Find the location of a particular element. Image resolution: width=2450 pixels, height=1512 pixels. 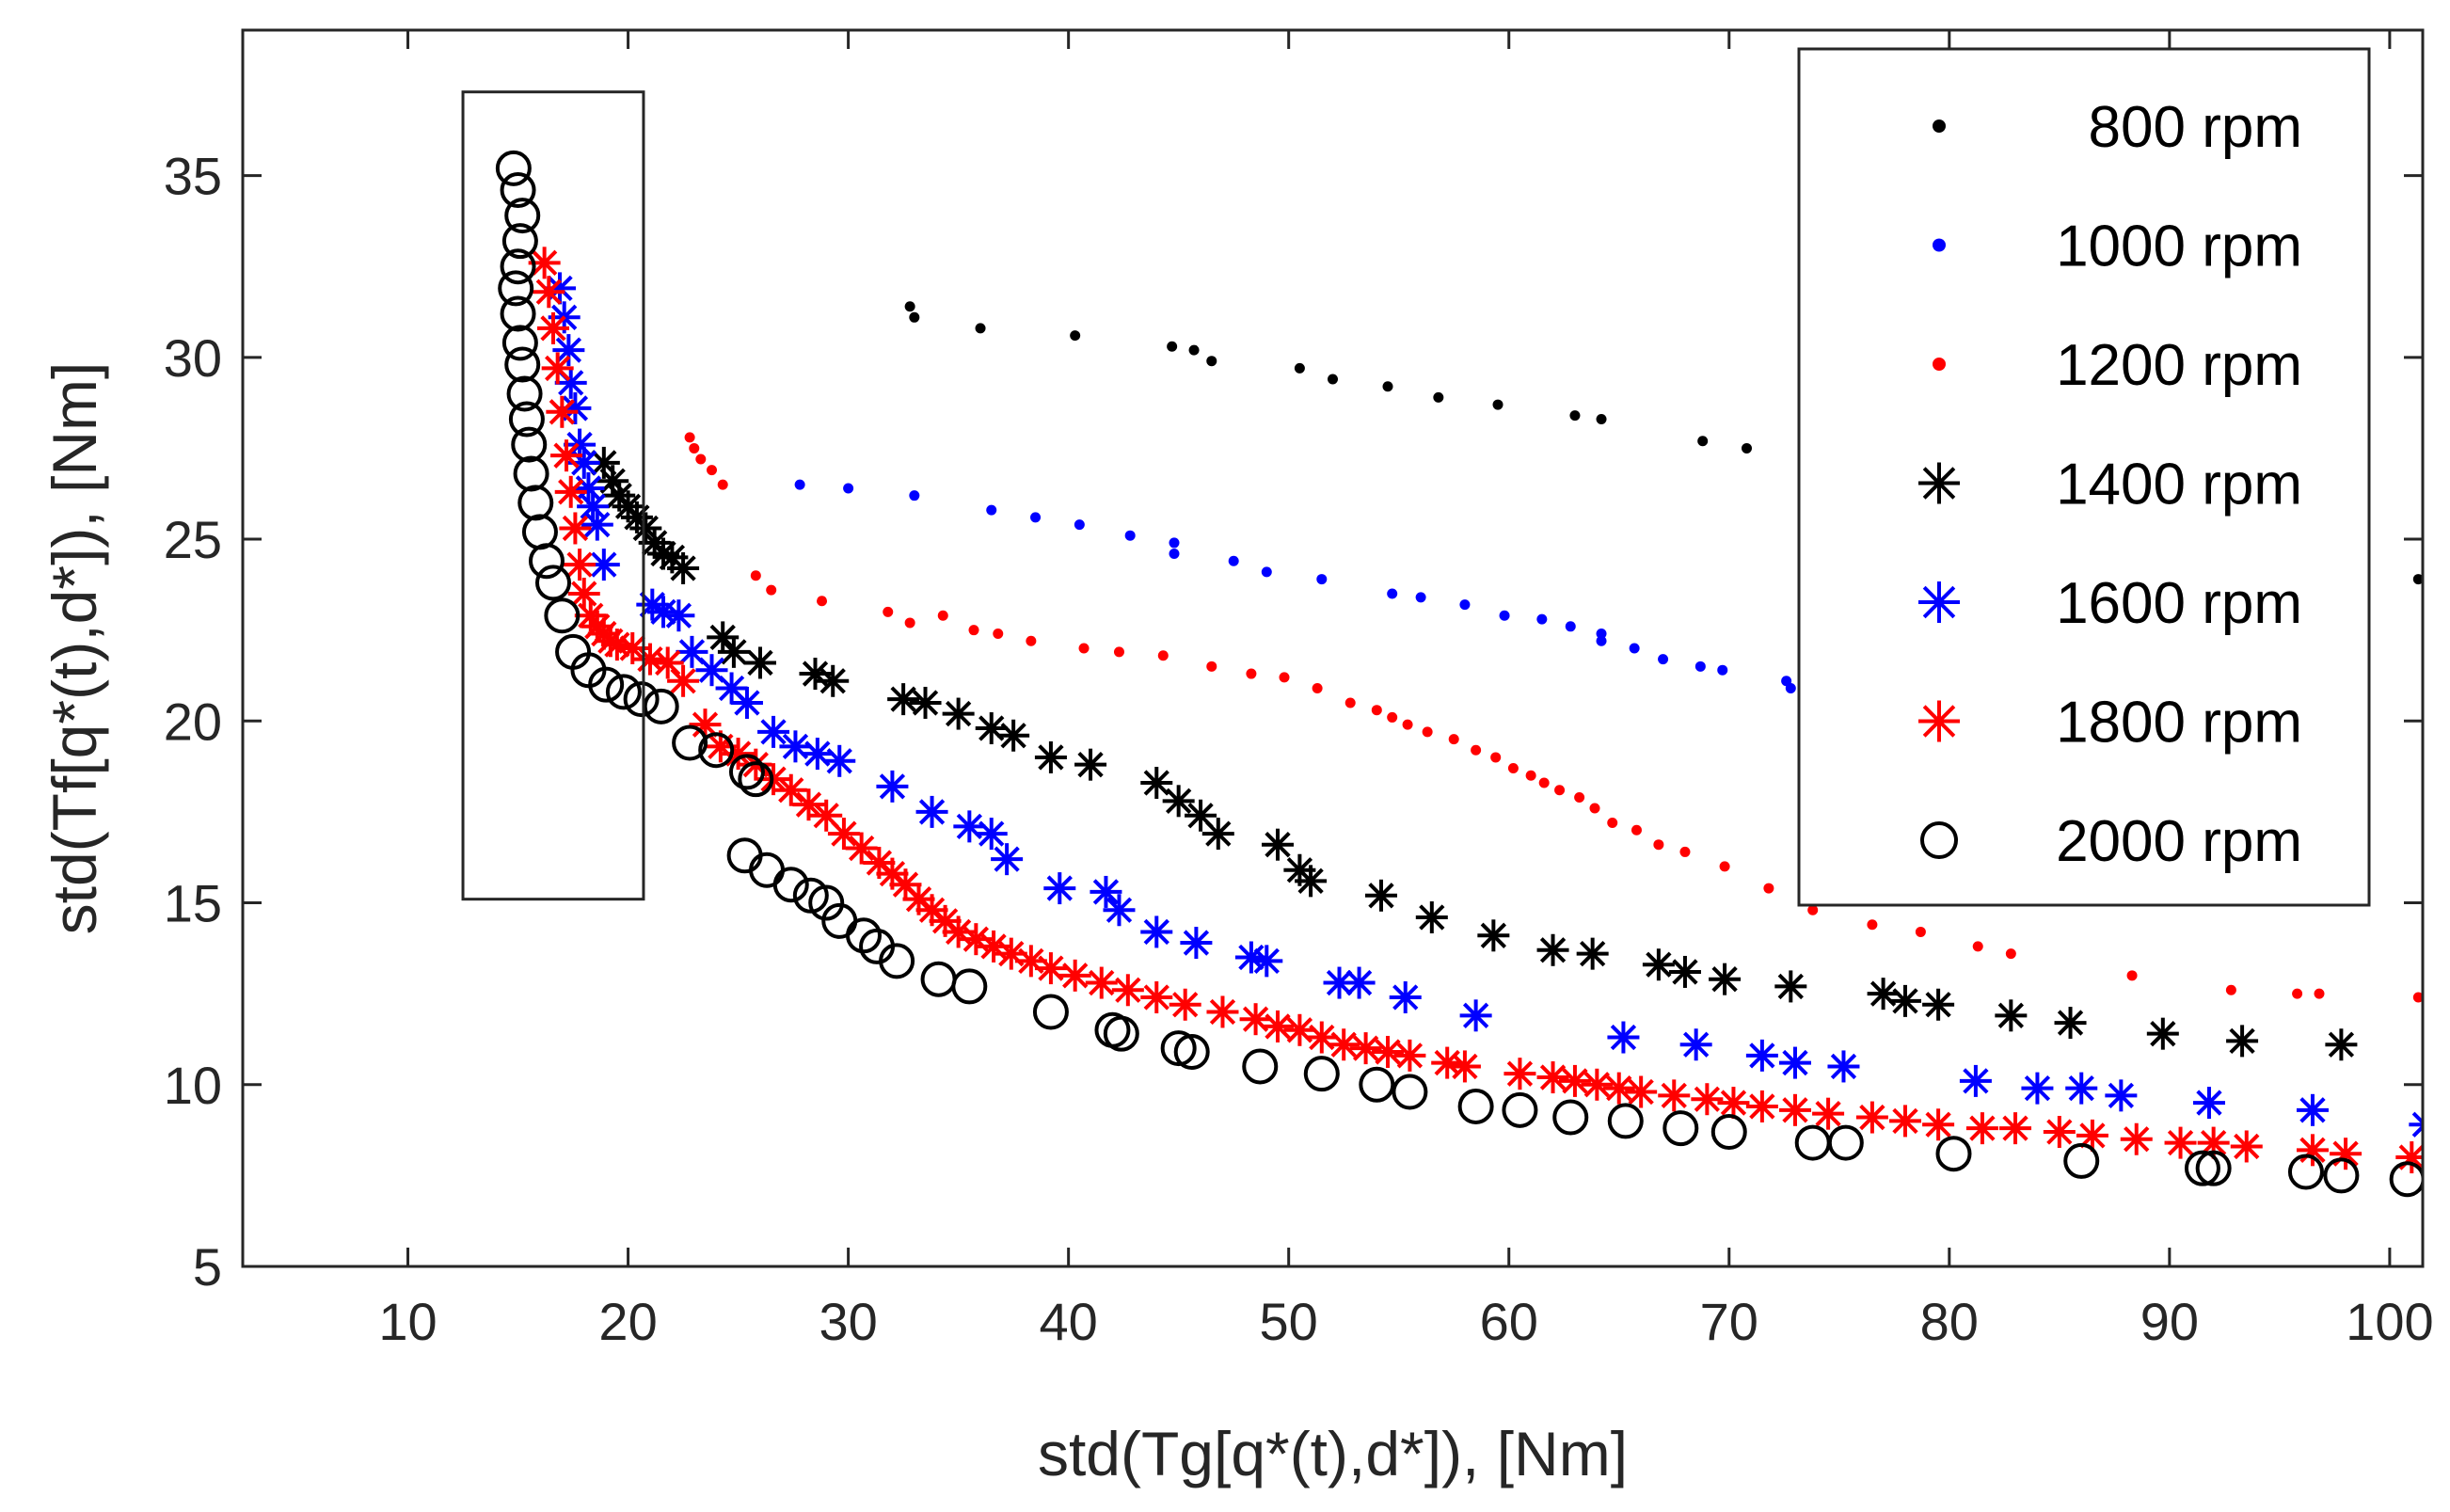

legend-item: 1400 rpm is located at coordinates (2110, 485).